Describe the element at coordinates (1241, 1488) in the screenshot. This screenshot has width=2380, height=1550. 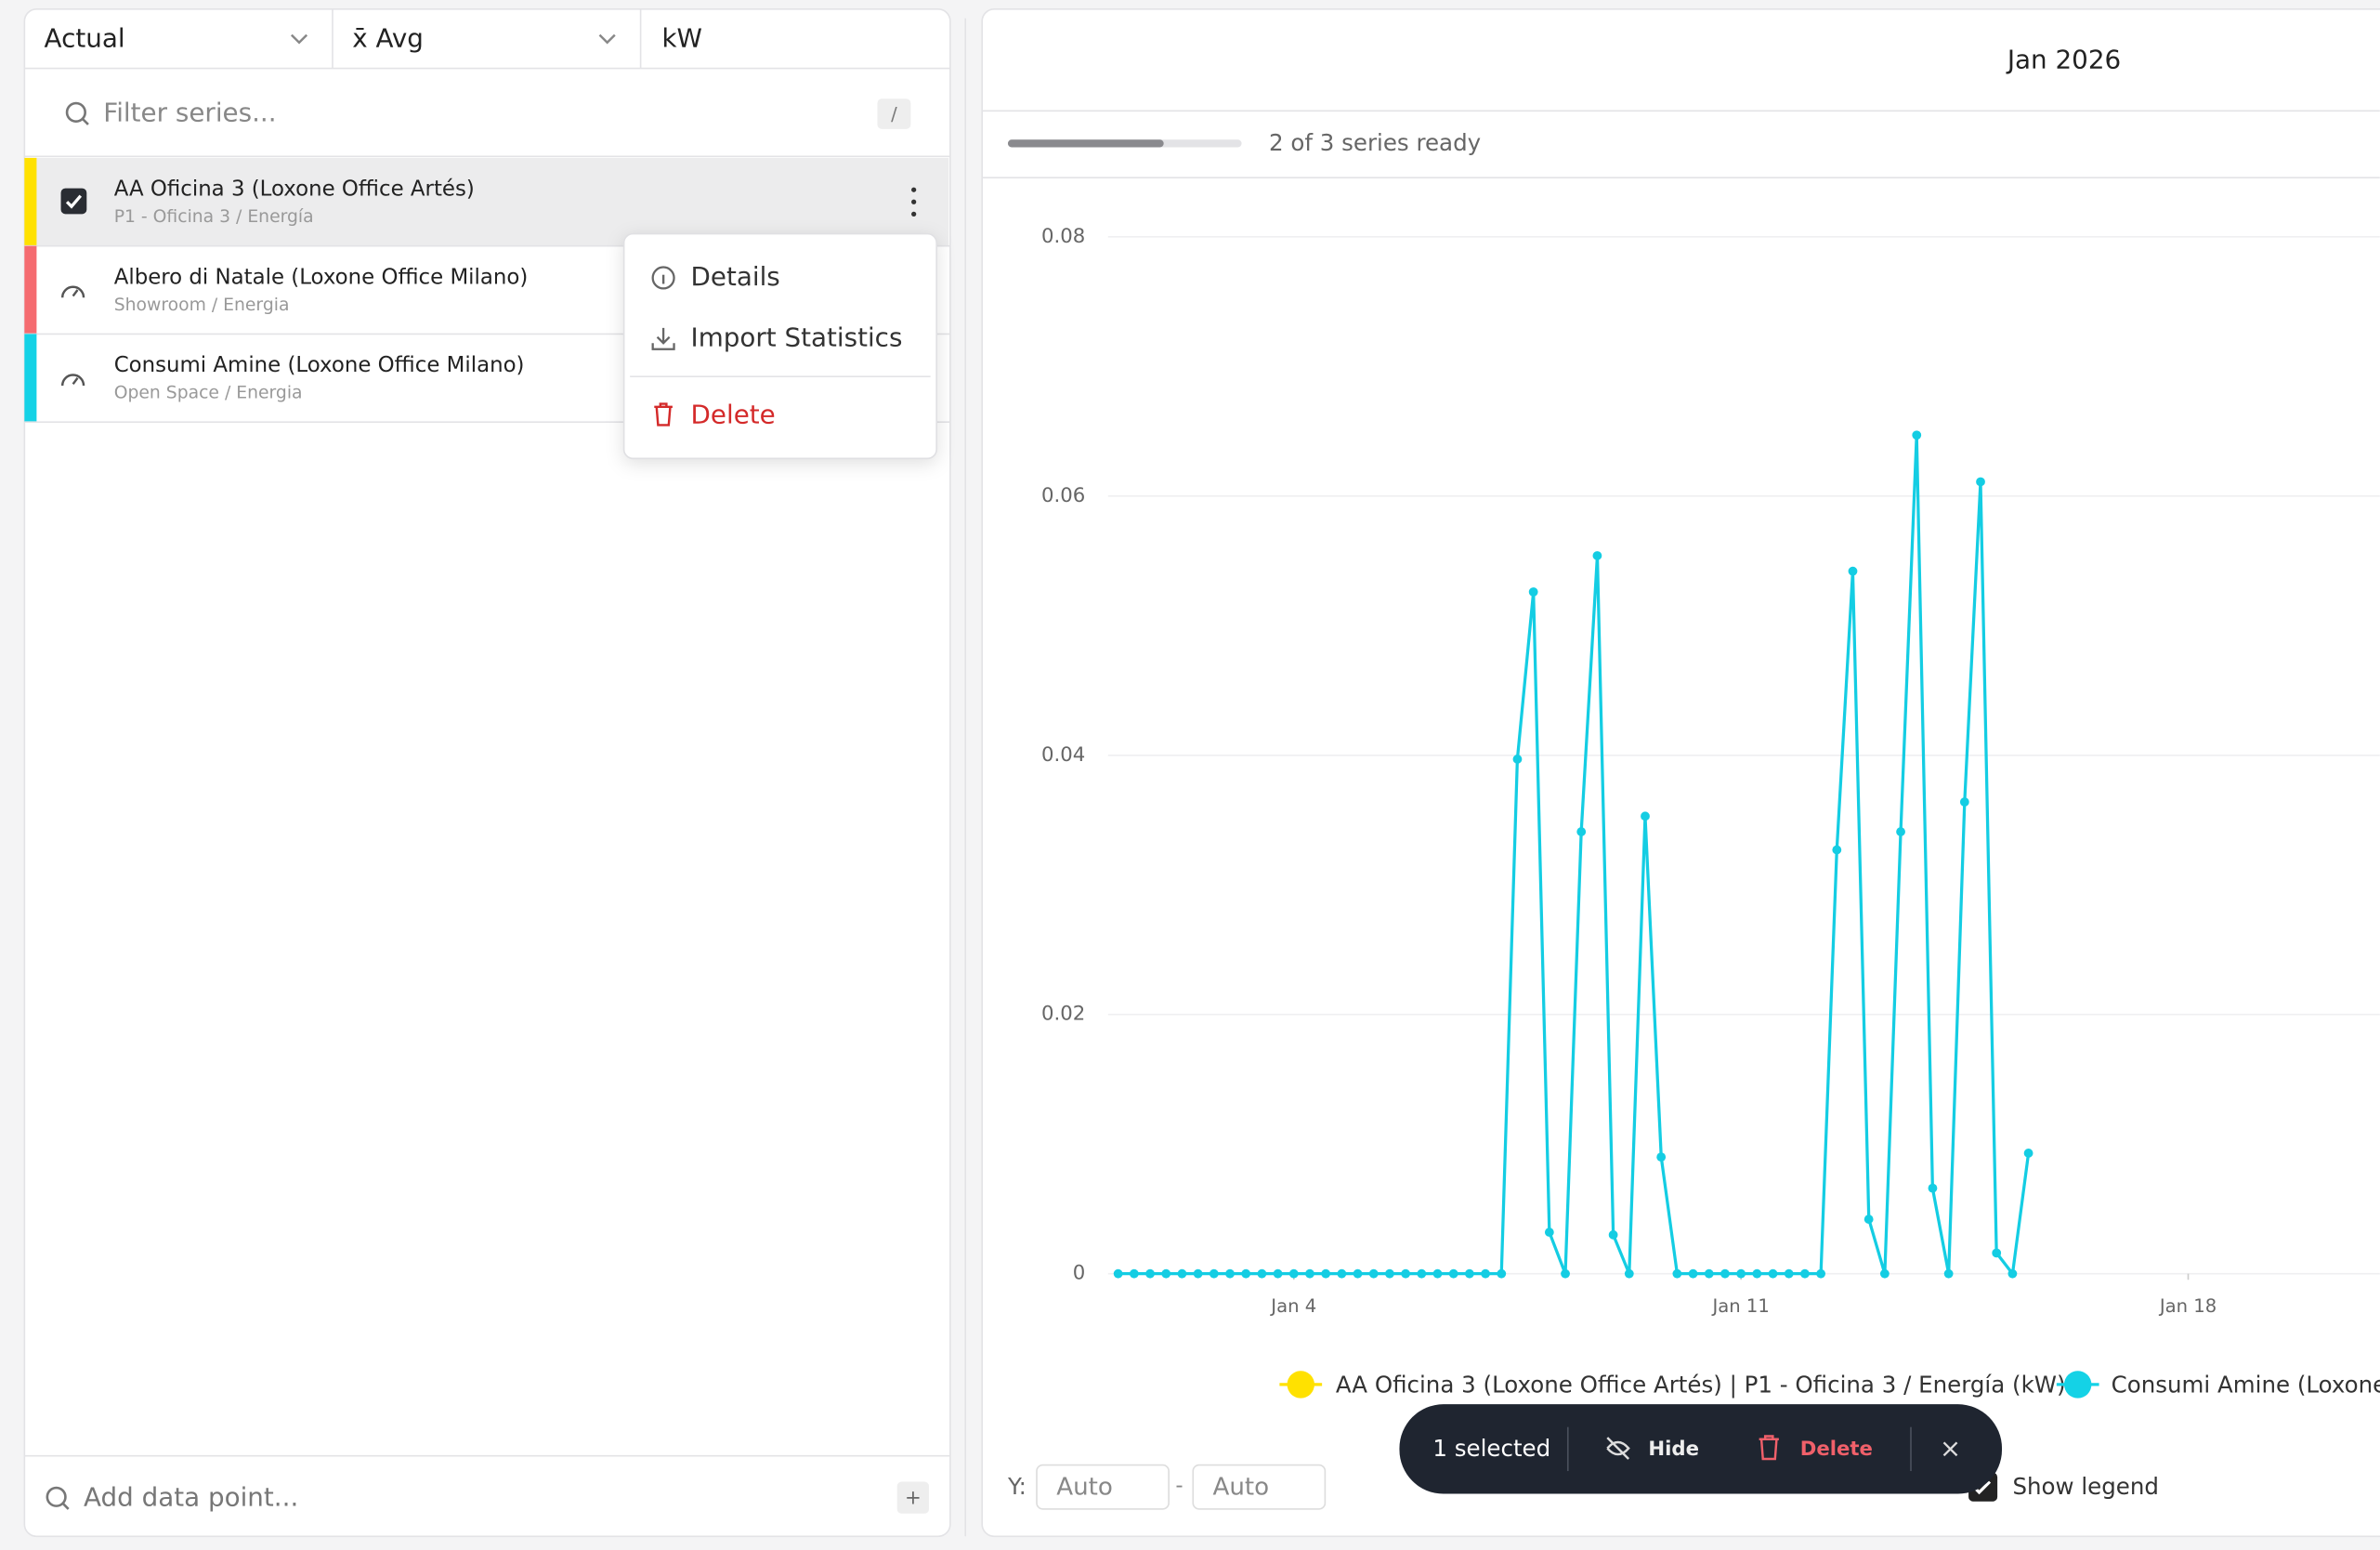
I see `y-max-value: Auto` at that location.